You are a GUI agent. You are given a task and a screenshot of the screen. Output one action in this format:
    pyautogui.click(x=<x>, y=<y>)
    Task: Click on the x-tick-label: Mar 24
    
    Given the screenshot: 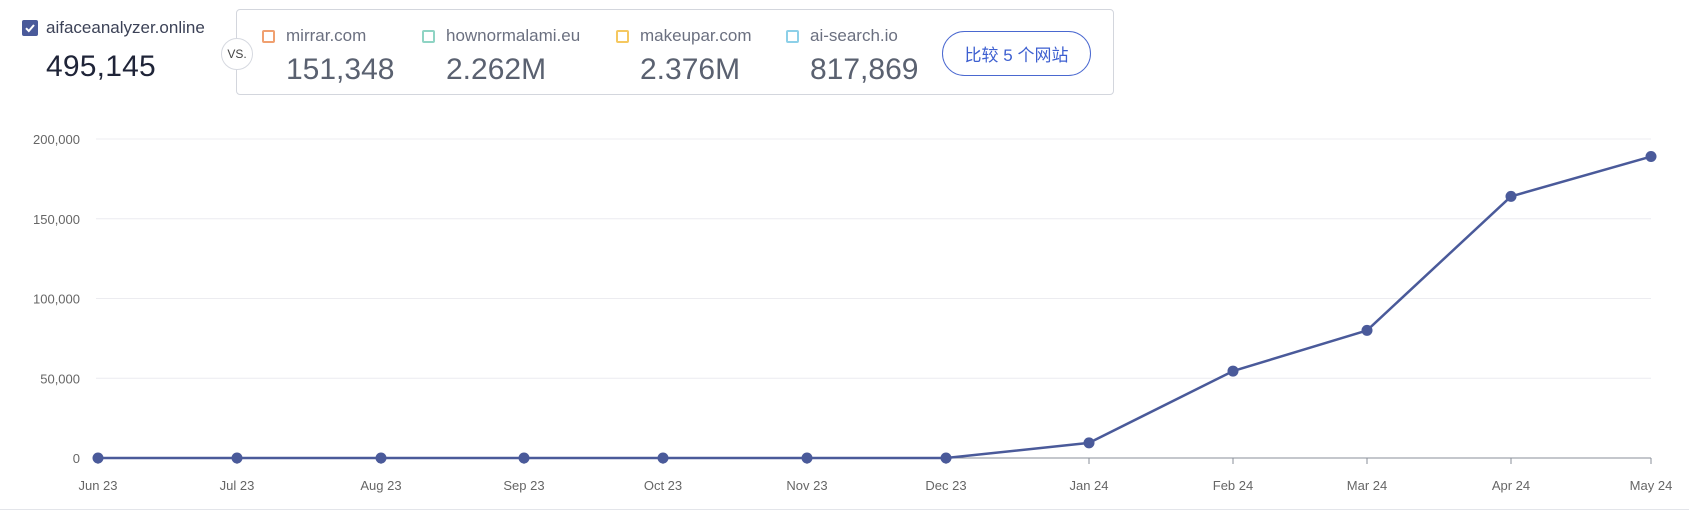 What is the action you would take?
    pyautogui.click(x=1367, y=485)
    